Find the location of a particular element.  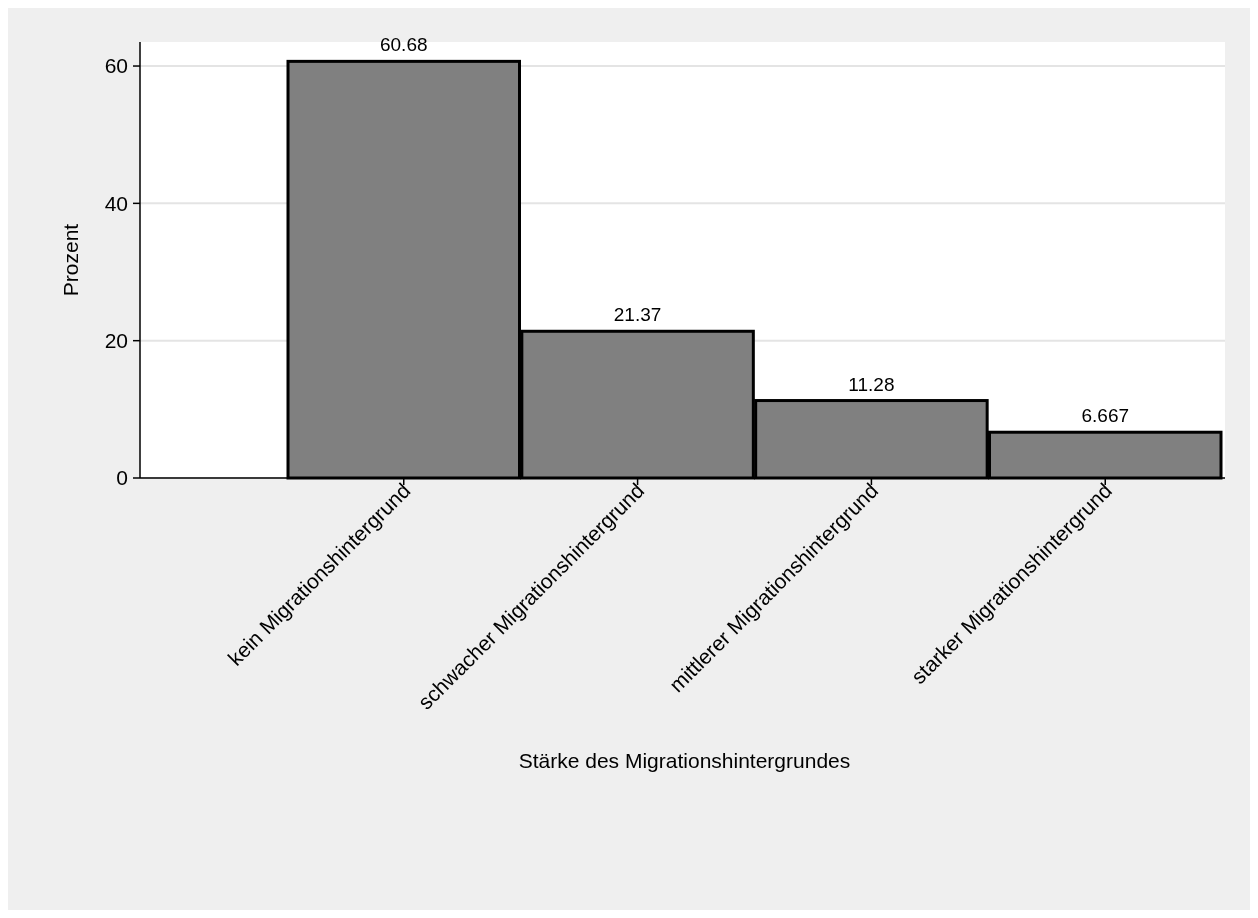

y-tick-label: 0 is located at coordinates (122, 478).